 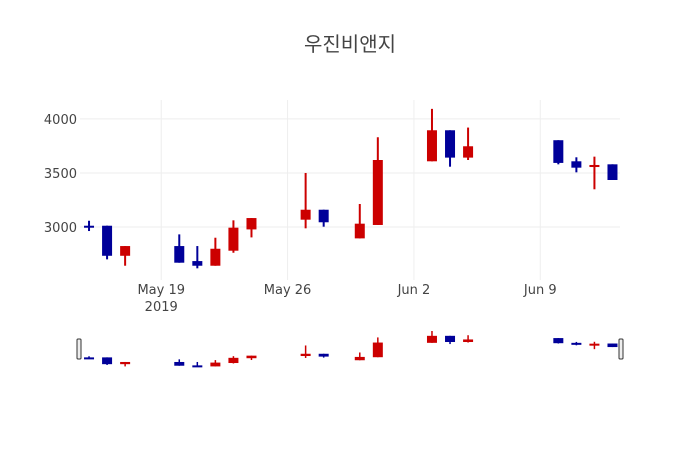 I want to click on x-axis-ticks: May 19 2019 May 26 Jun 2 Jun 9, so click(x=346, y=299).